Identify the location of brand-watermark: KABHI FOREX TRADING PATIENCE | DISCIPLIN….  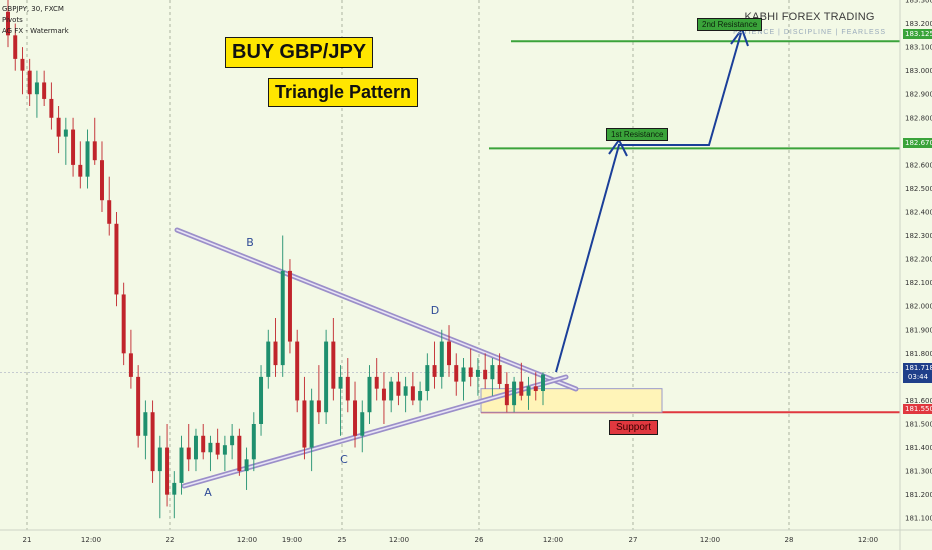
(809, 23).